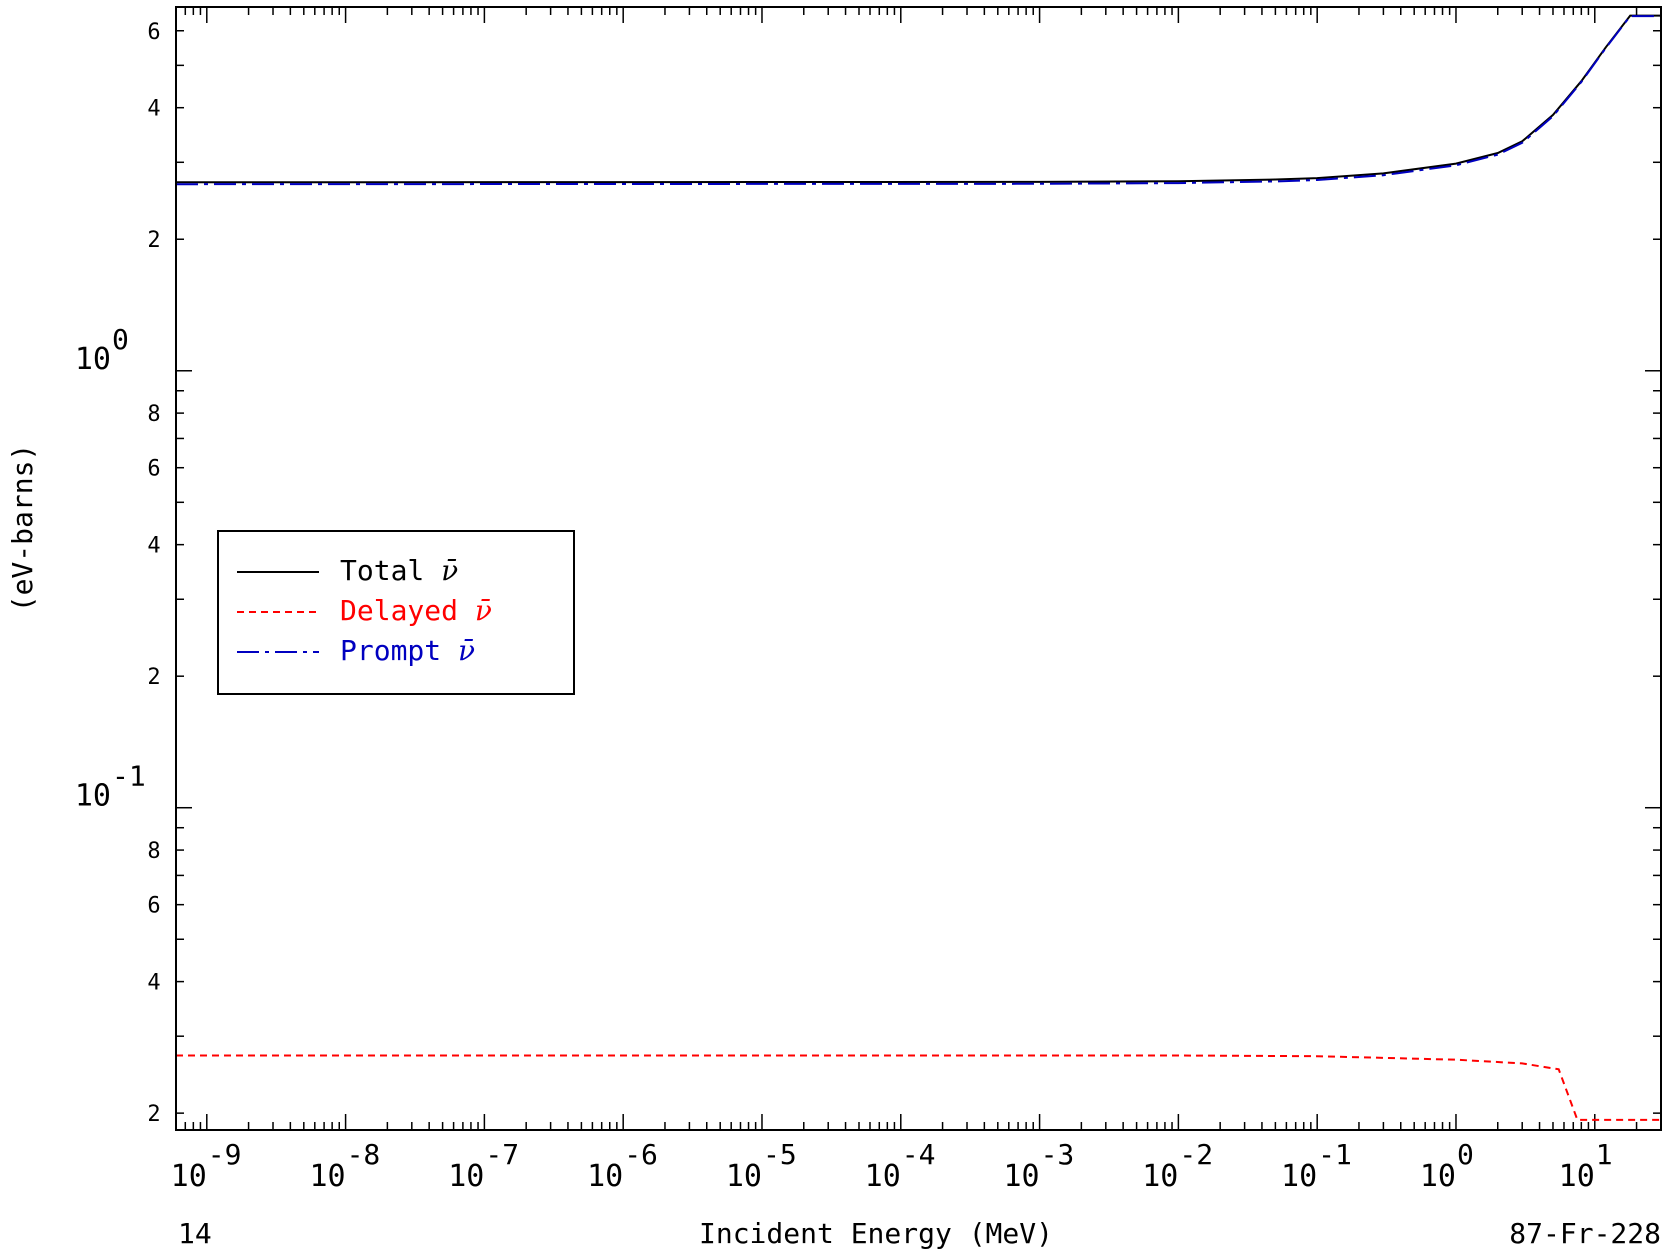  Describe the element at coordinates (22, 528) in the screenshot. I see `y-axis-label: (eV-barns)` at that location.